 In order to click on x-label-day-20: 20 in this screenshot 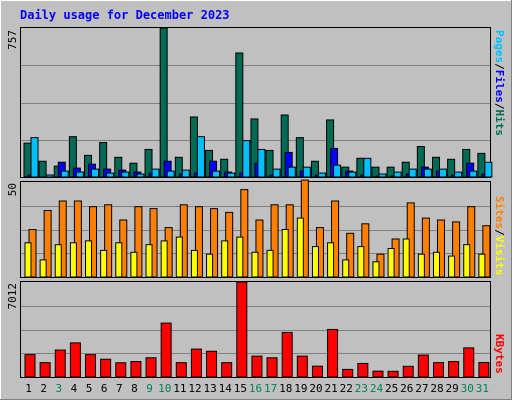, I will do `click(315, 388)`.